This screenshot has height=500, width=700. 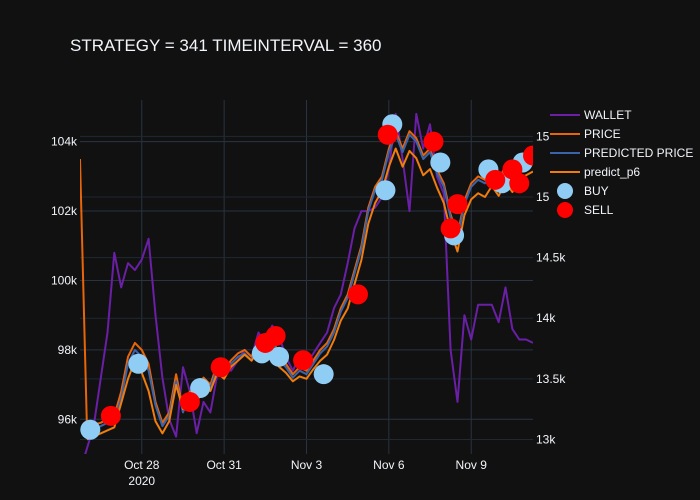 What do you see at coordinates (551, 258) in the screenshot?
I see `y-right-tick-label: 14.5k` at bounding box center [551, 258].